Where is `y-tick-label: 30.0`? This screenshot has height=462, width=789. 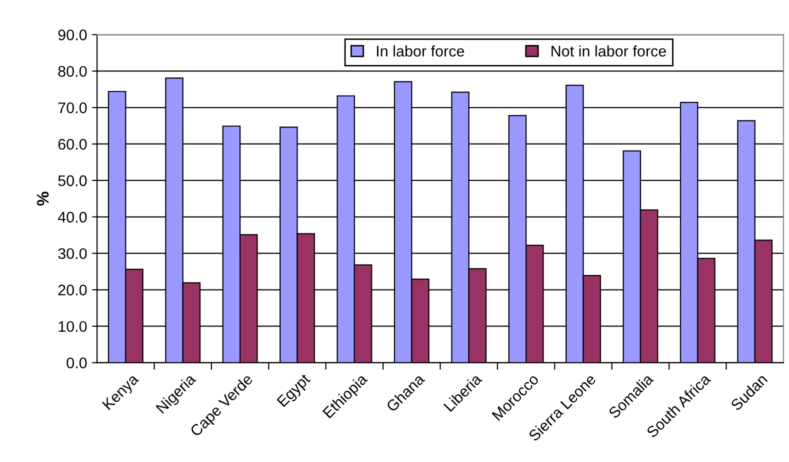
y-tick-label: 30.0 is located at coordinates (72, 254).